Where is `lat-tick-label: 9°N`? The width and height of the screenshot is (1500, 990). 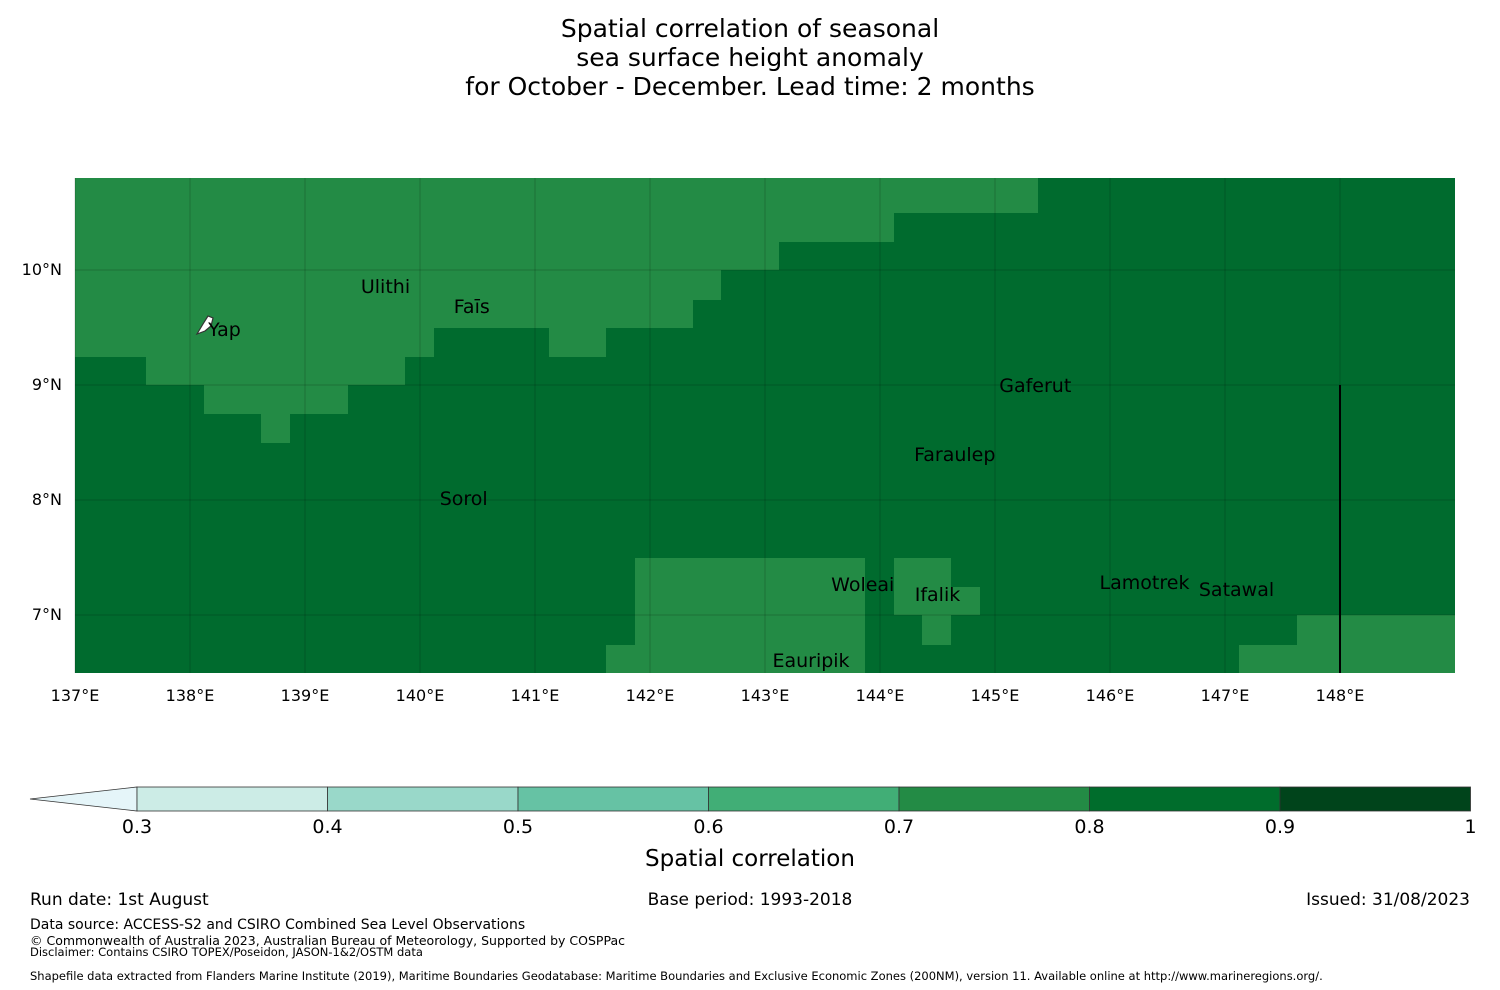
lat-tick-label: 9°N is located at coordinates (46, 384).